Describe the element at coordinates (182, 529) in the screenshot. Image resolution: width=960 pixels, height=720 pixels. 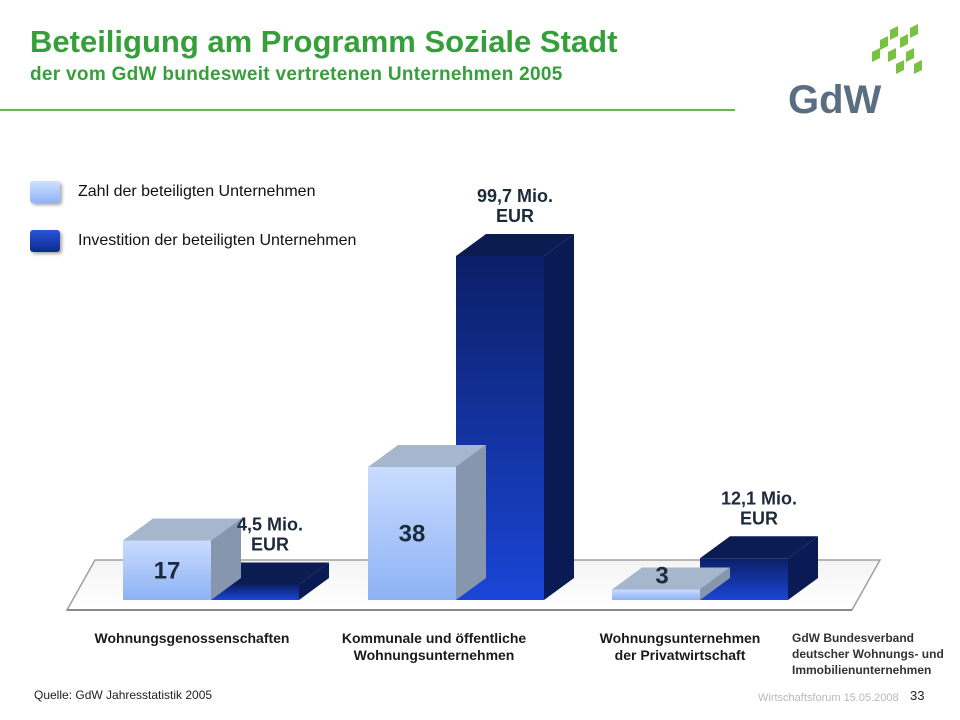
I see `bar-count-0-top` at that location.